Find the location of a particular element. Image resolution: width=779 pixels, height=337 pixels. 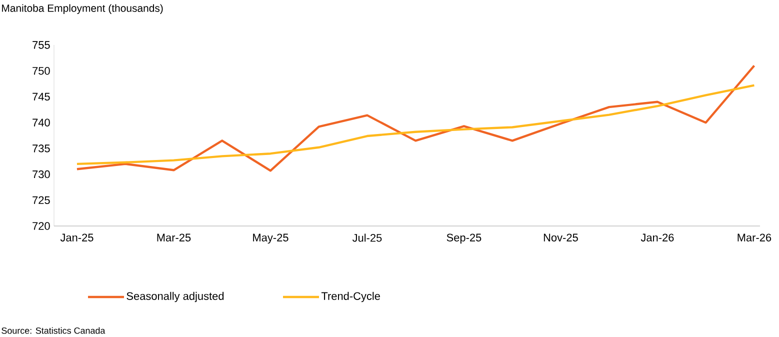

y-tick-label: 725 is located at coordinates (41, 200).